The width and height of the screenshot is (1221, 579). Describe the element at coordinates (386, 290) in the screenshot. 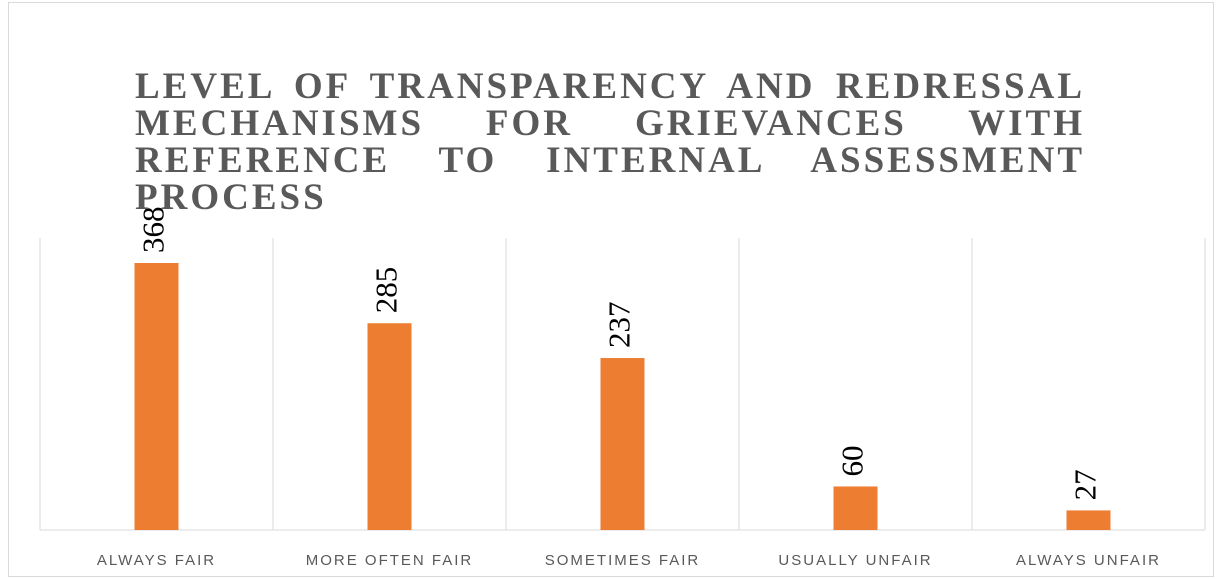

I see `data-label: 285` at that location.